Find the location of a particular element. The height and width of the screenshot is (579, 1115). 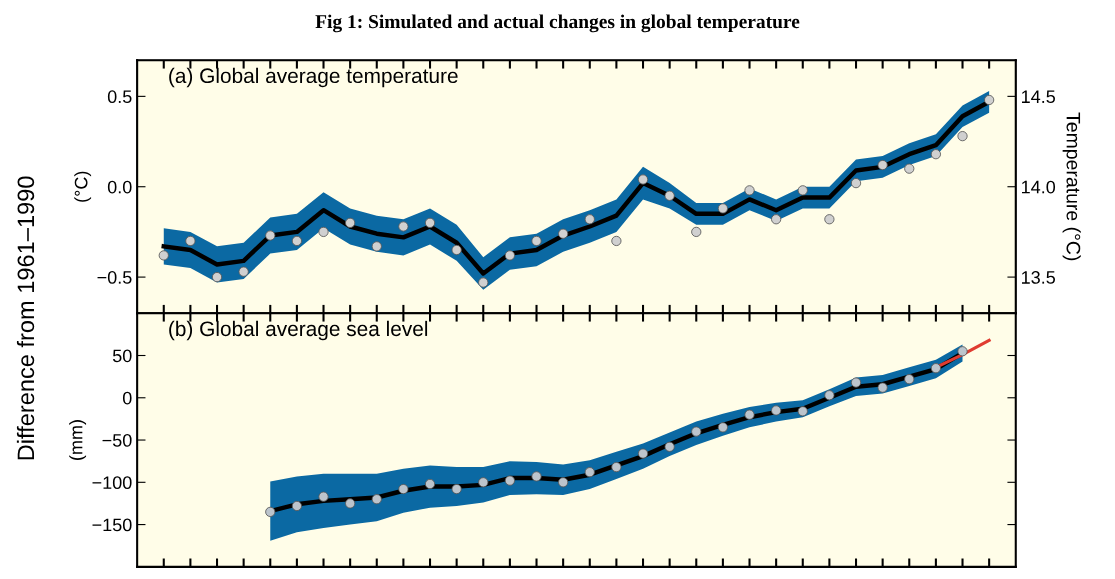

y-tick-label: −50 is located at coordinates (117, 440).